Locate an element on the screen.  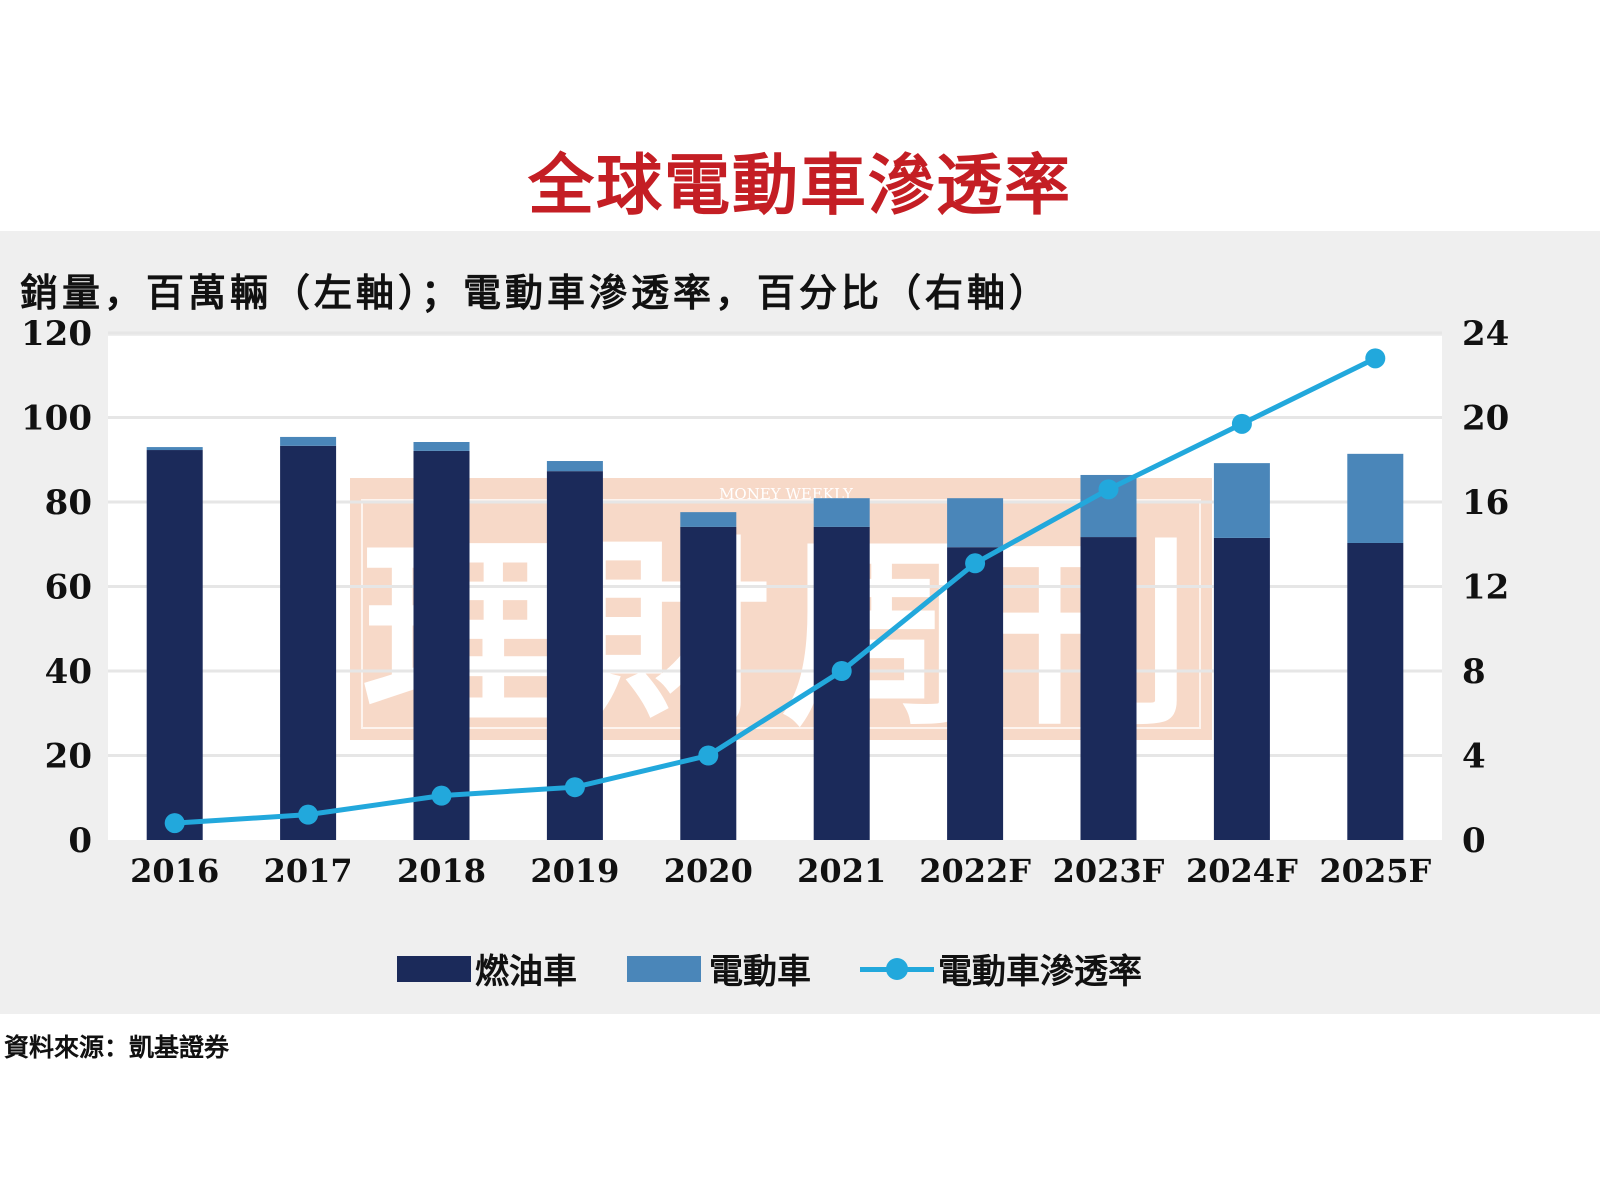
legend-item-fuel: 燃油車 is located at coordinates (487, 968).